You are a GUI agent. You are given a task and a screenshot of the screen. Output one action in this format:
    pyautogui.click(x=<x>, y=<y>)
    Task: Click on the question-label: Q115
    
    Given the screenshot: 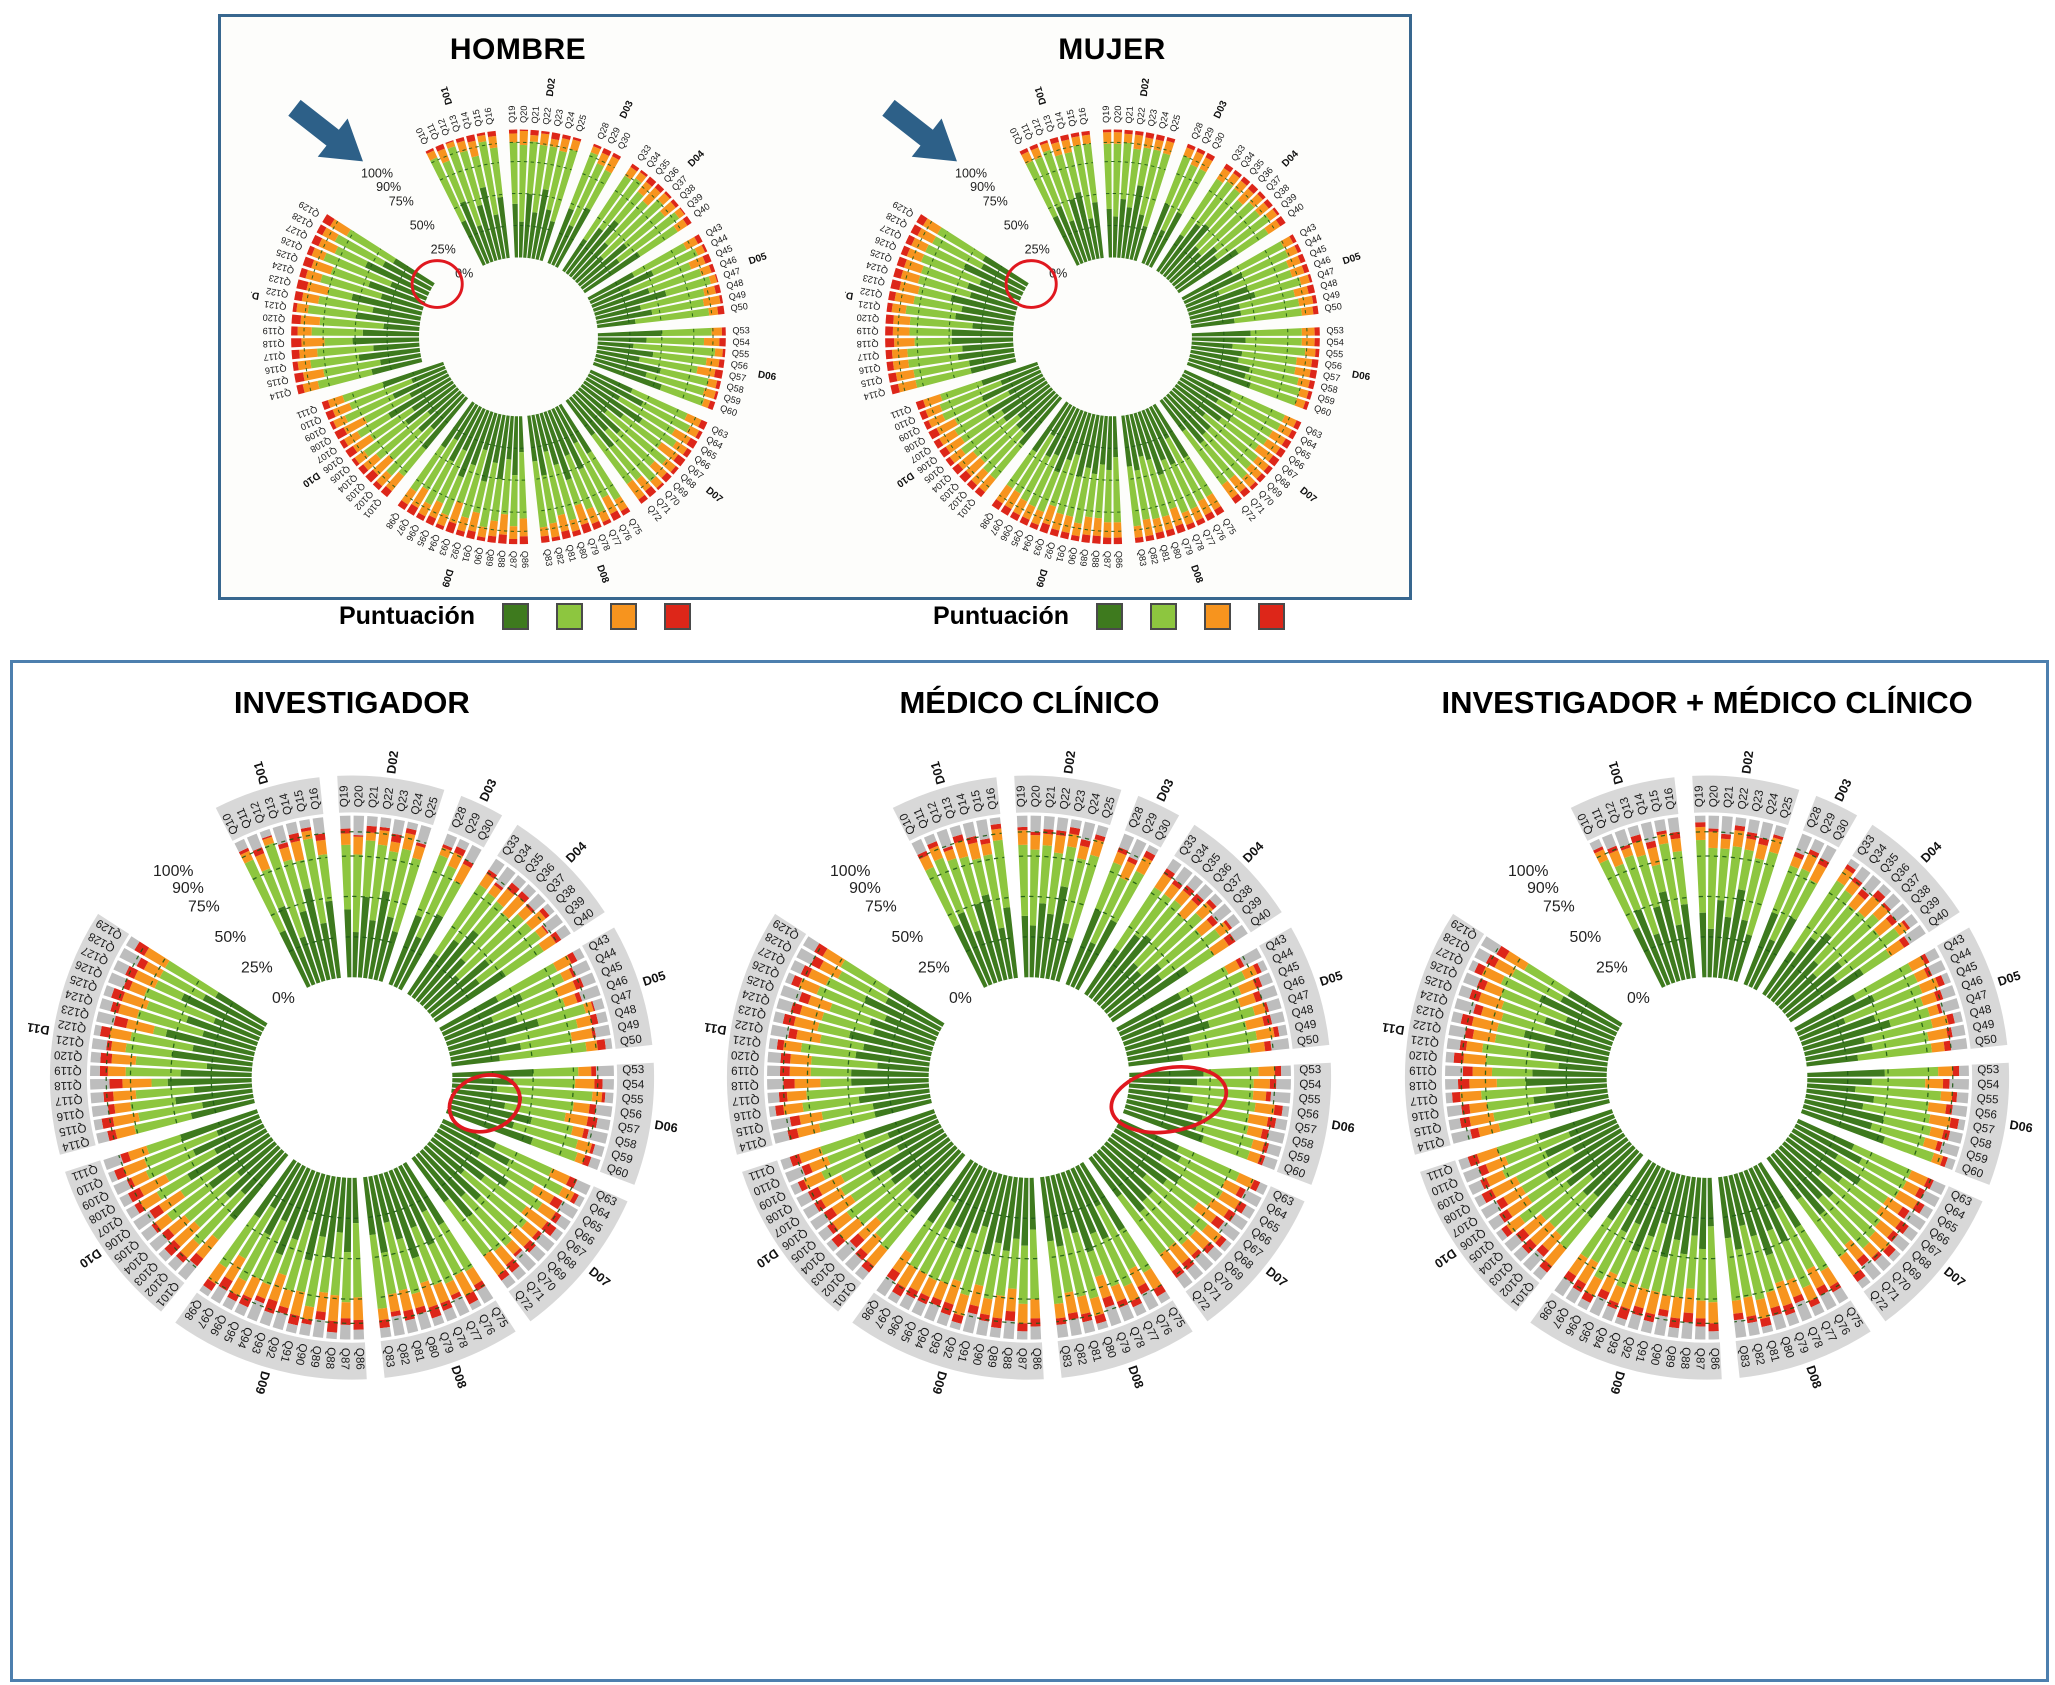 What is the action you would take?
    pyautogui.click(x=749, y=1130)
    